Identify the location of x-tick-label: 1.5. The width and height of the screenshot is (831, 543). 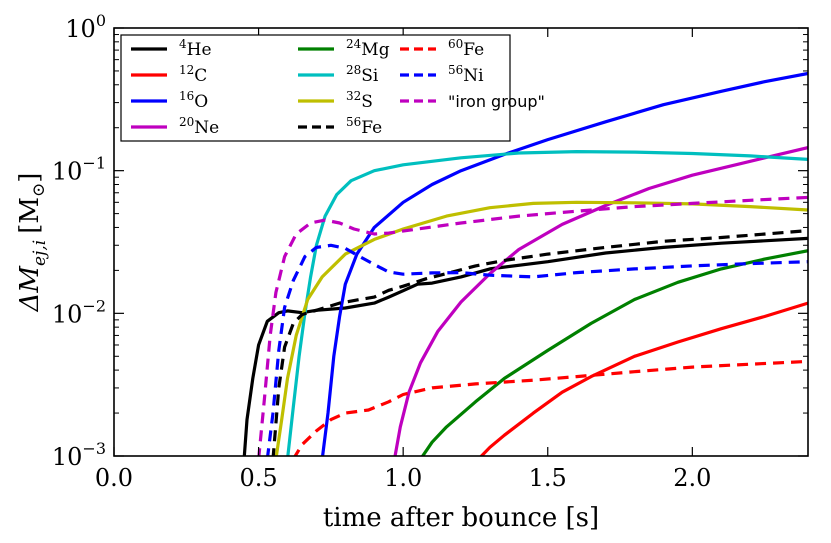
(548, 478).